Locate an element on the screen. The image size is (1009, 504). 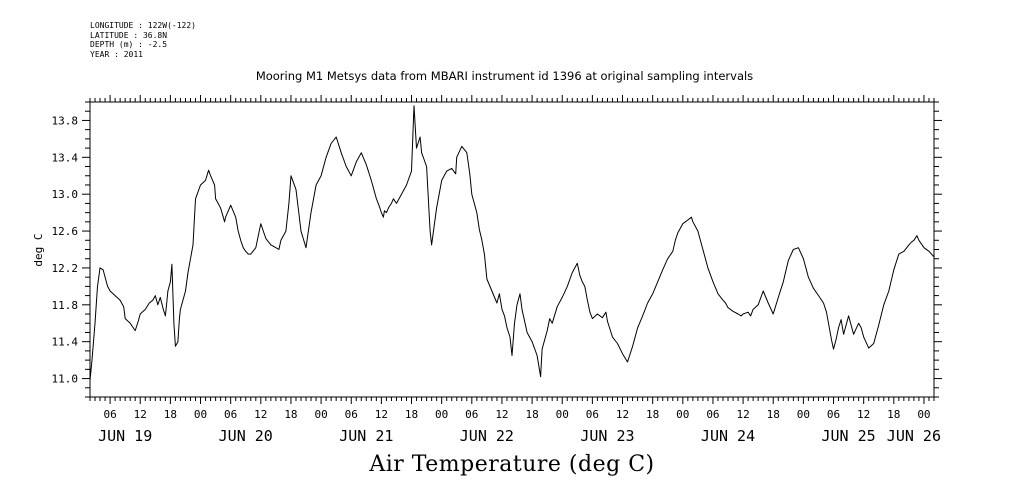
y-tick-labels: 11.0 11.4 11.8 12.2 12.6 13.0 13.4 13.8 is located at coordinates (65, 249).